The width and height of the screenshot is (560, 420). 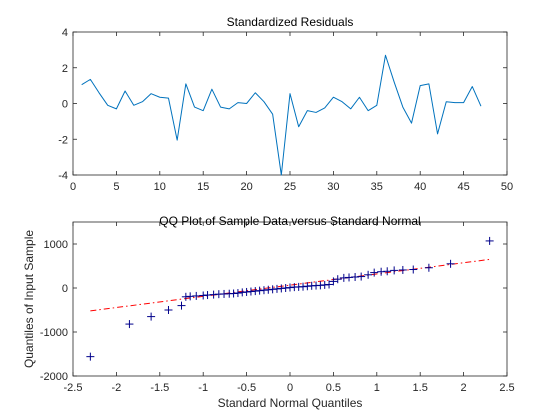 I want to click on x-tick-label: 40, so click(x=420, y=187).